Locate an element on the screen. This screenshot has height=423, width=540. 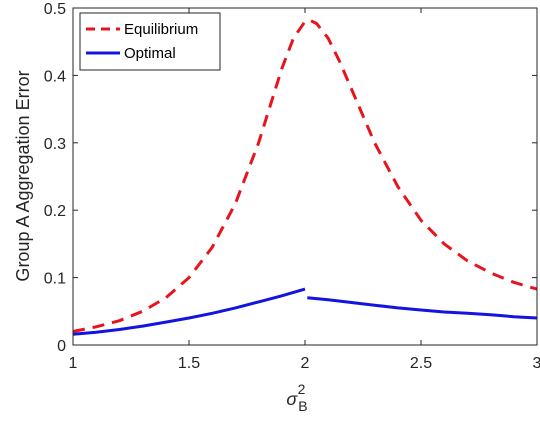
y-tick-label: 0.1 is located at coordinates (55, 279).